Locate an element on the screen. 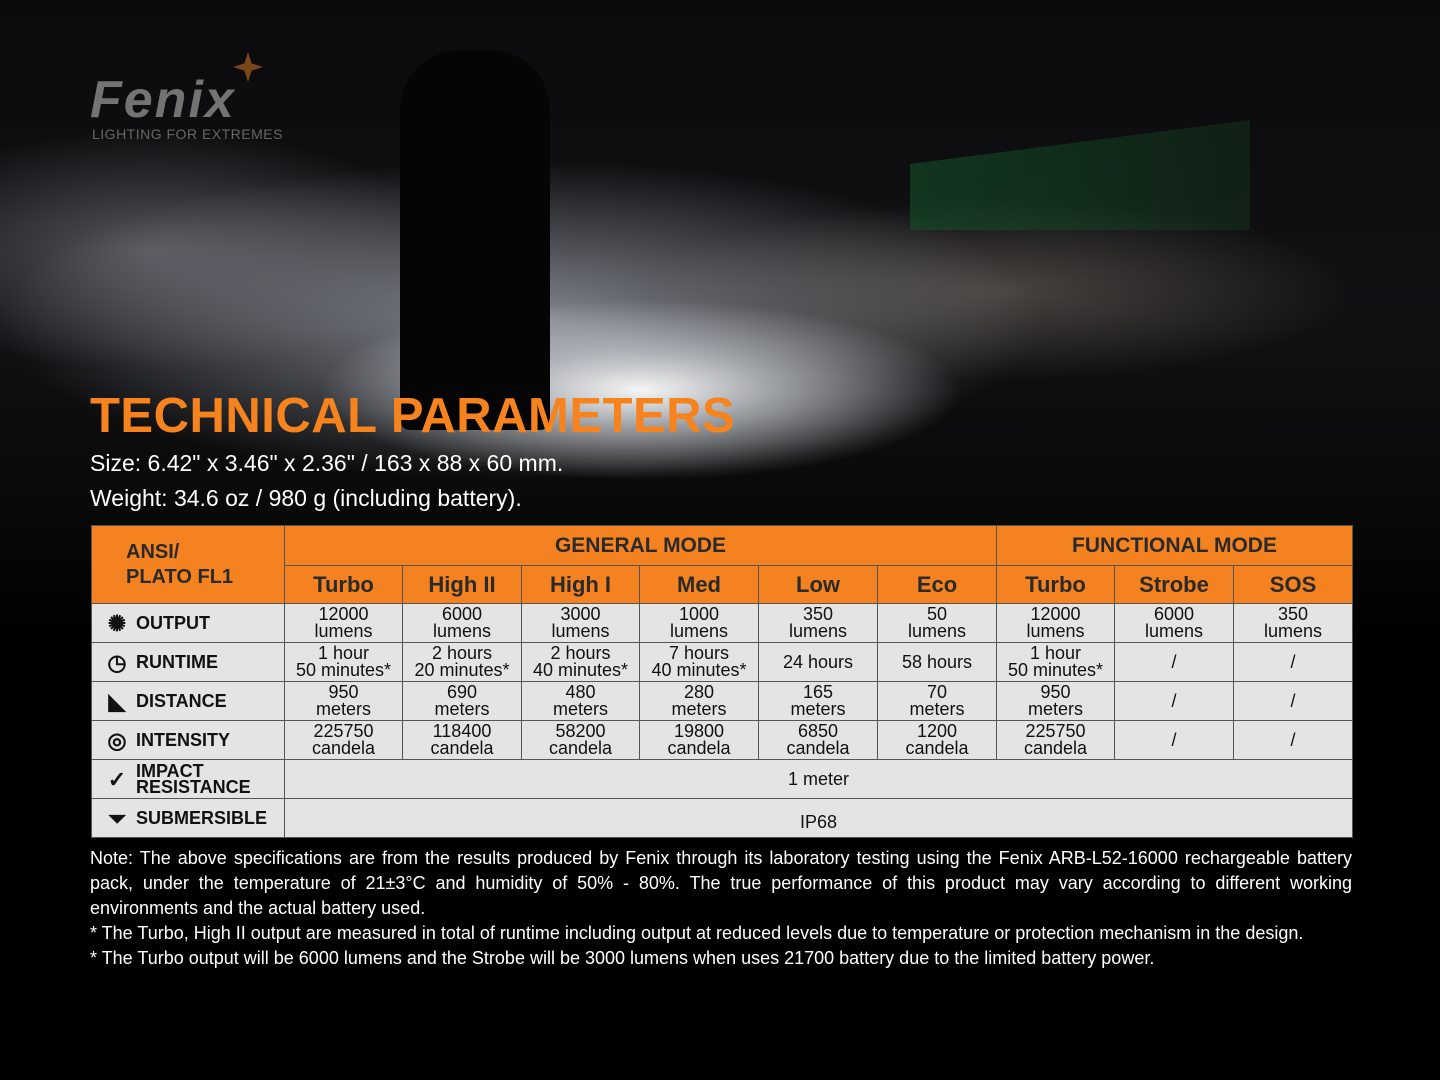 The image size is (1440, 1080). general-mode-header: GENERAL MODE is located at coordinates (640, 545).